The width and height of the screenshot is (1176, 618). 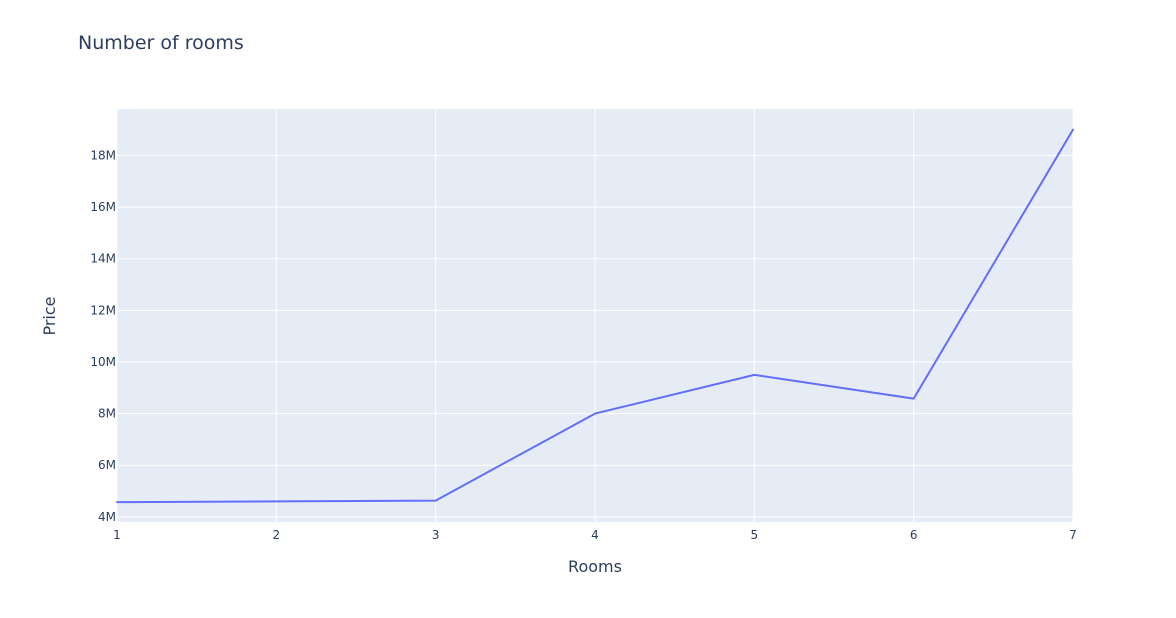 What do you see at coordinates (436, 535) in the screenshot?
I see `x-tick-label: 3` at bounding box center [436, 535].